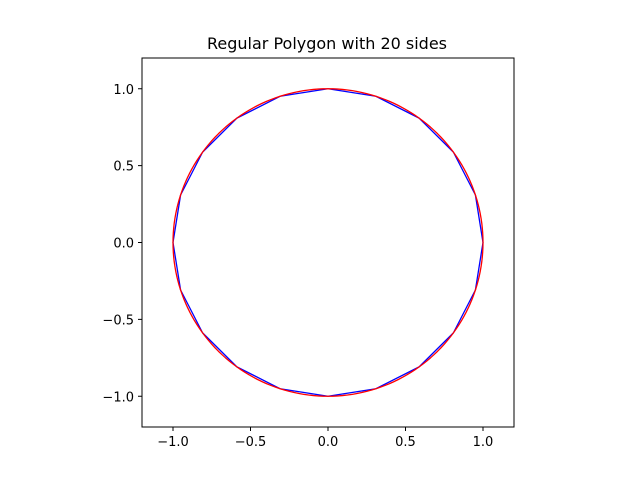 The width and height of the screenshot is (640, 480). Describe the element at coordinates (123, 167) in the screenshot. I see `y-tick-label: 0.5` at that location.